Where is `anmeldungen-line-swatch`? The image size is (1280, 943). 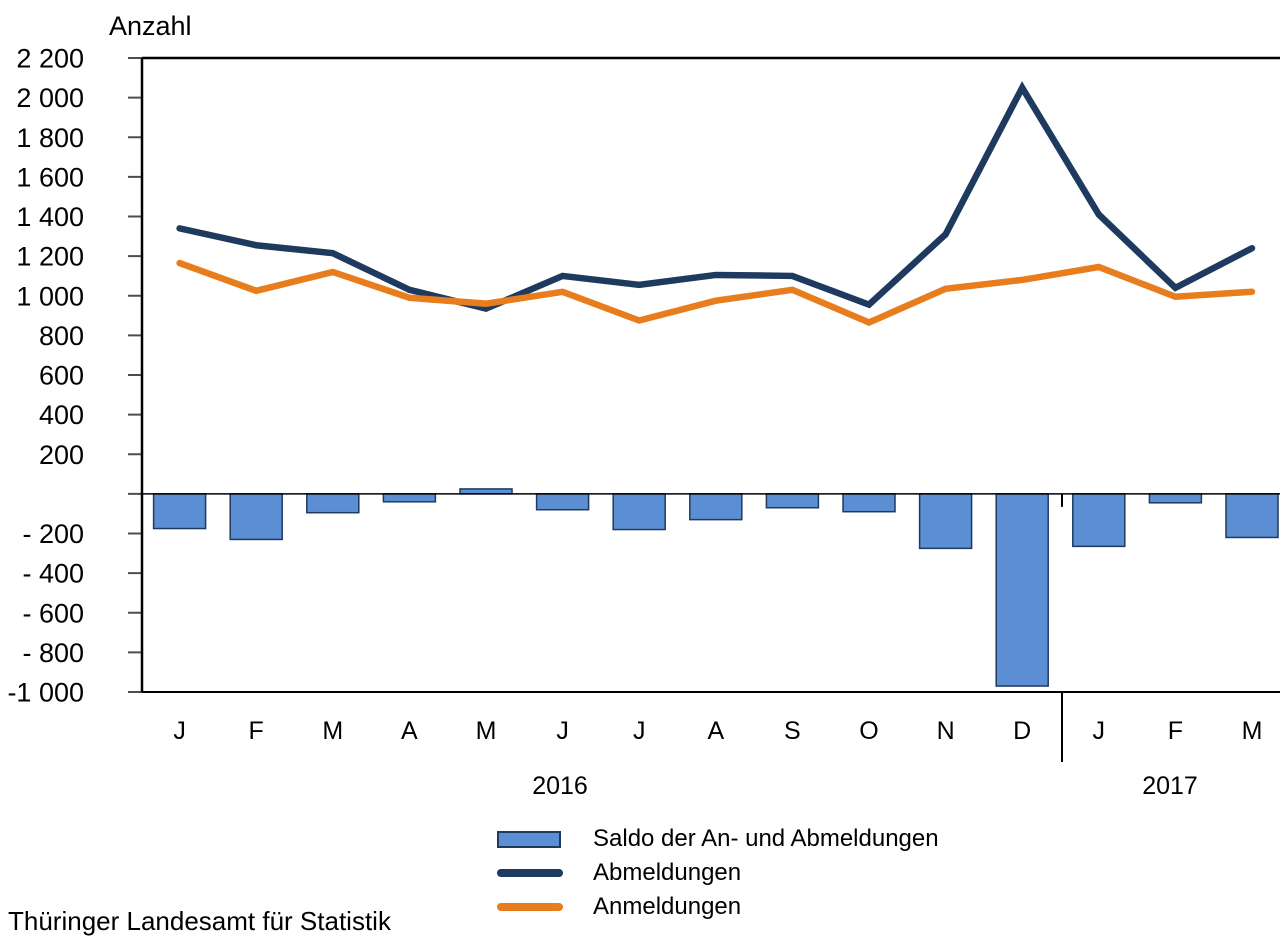 anmeldungen-line-swatch is located at coordinates (530, 907).